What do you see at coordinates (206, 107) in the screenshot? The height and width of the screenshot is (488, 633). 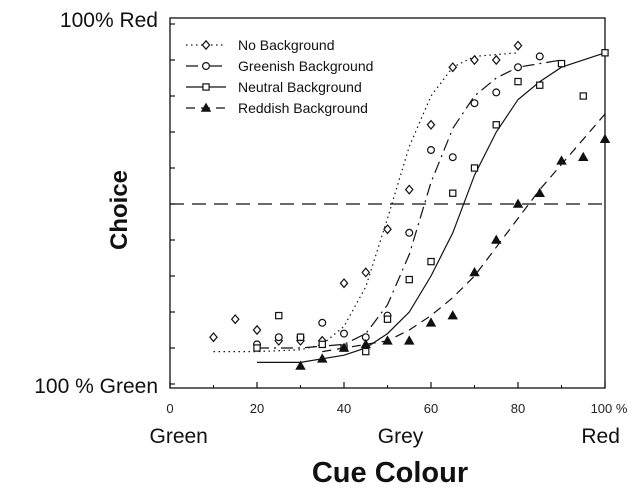 I see `legend-triangle-marker` at bounding box center [206, 107].